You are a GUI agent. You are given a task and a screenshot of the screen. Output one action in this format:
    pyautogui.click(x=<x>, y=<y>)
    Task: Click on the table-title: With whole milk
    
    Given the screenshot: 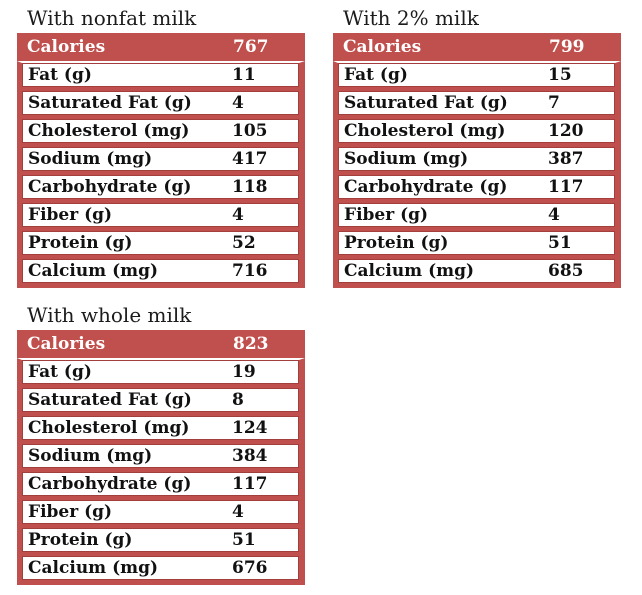 What is the action you would take?
    pyautogui.click(x=109, y=315)
    